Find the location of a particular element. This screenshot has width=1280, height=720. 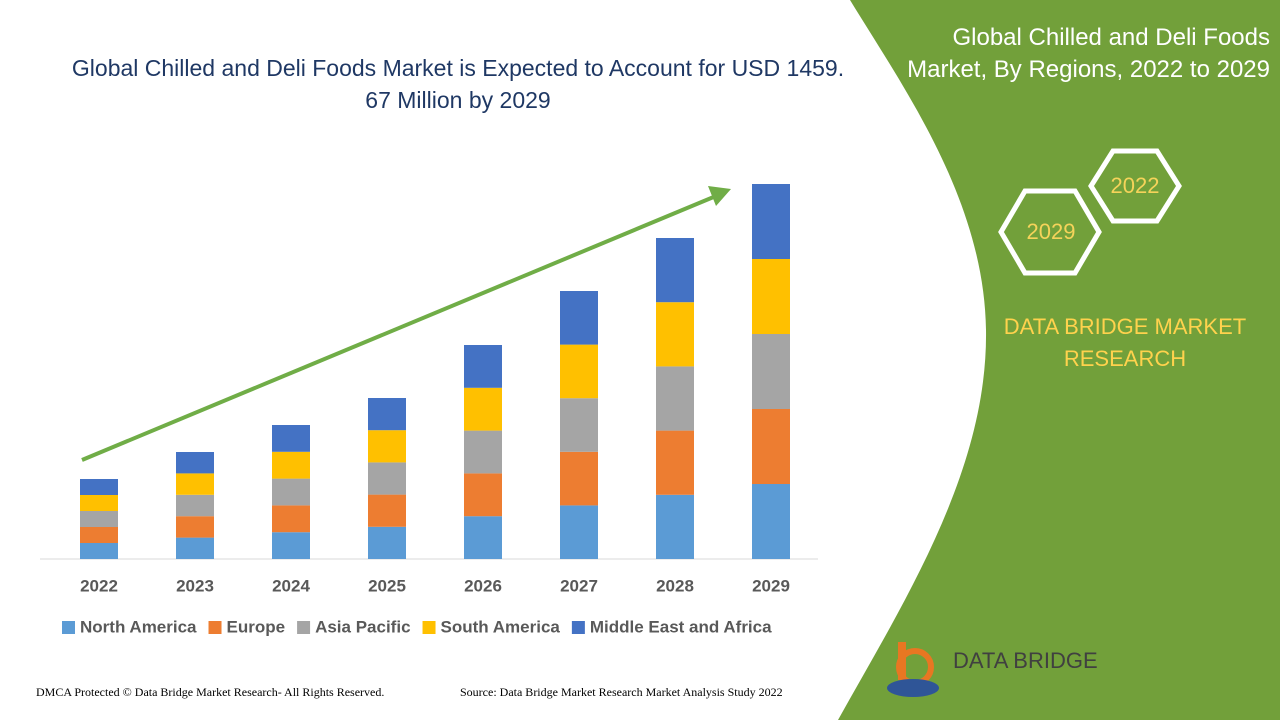

logo is located at coordinates (913, 669).